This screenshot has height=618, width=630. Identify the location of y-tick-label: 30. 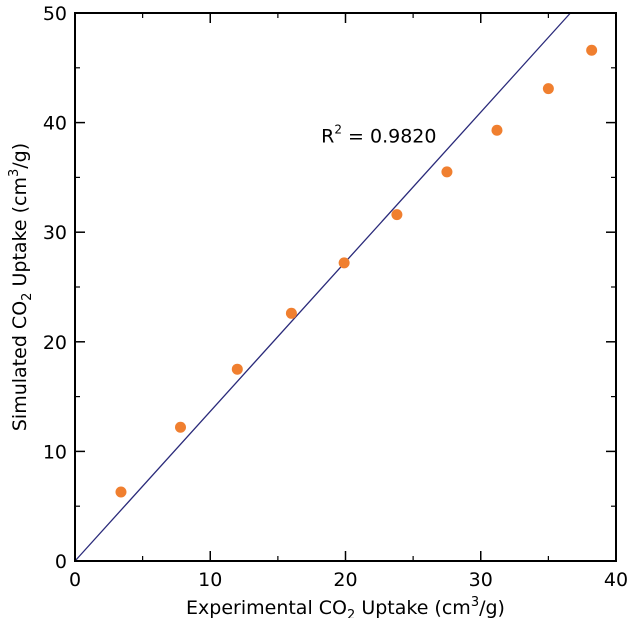
(55, 233).